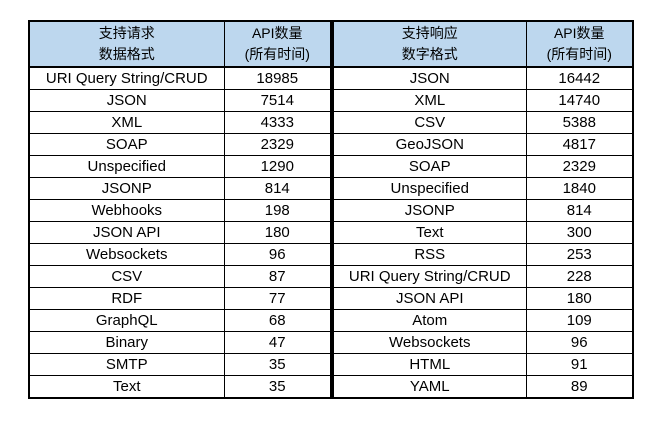 This screenshot has width=662, height=423. I want to click on header-row: 支持响应 数字格式 API数量 (所有时间), so click(483, 44).